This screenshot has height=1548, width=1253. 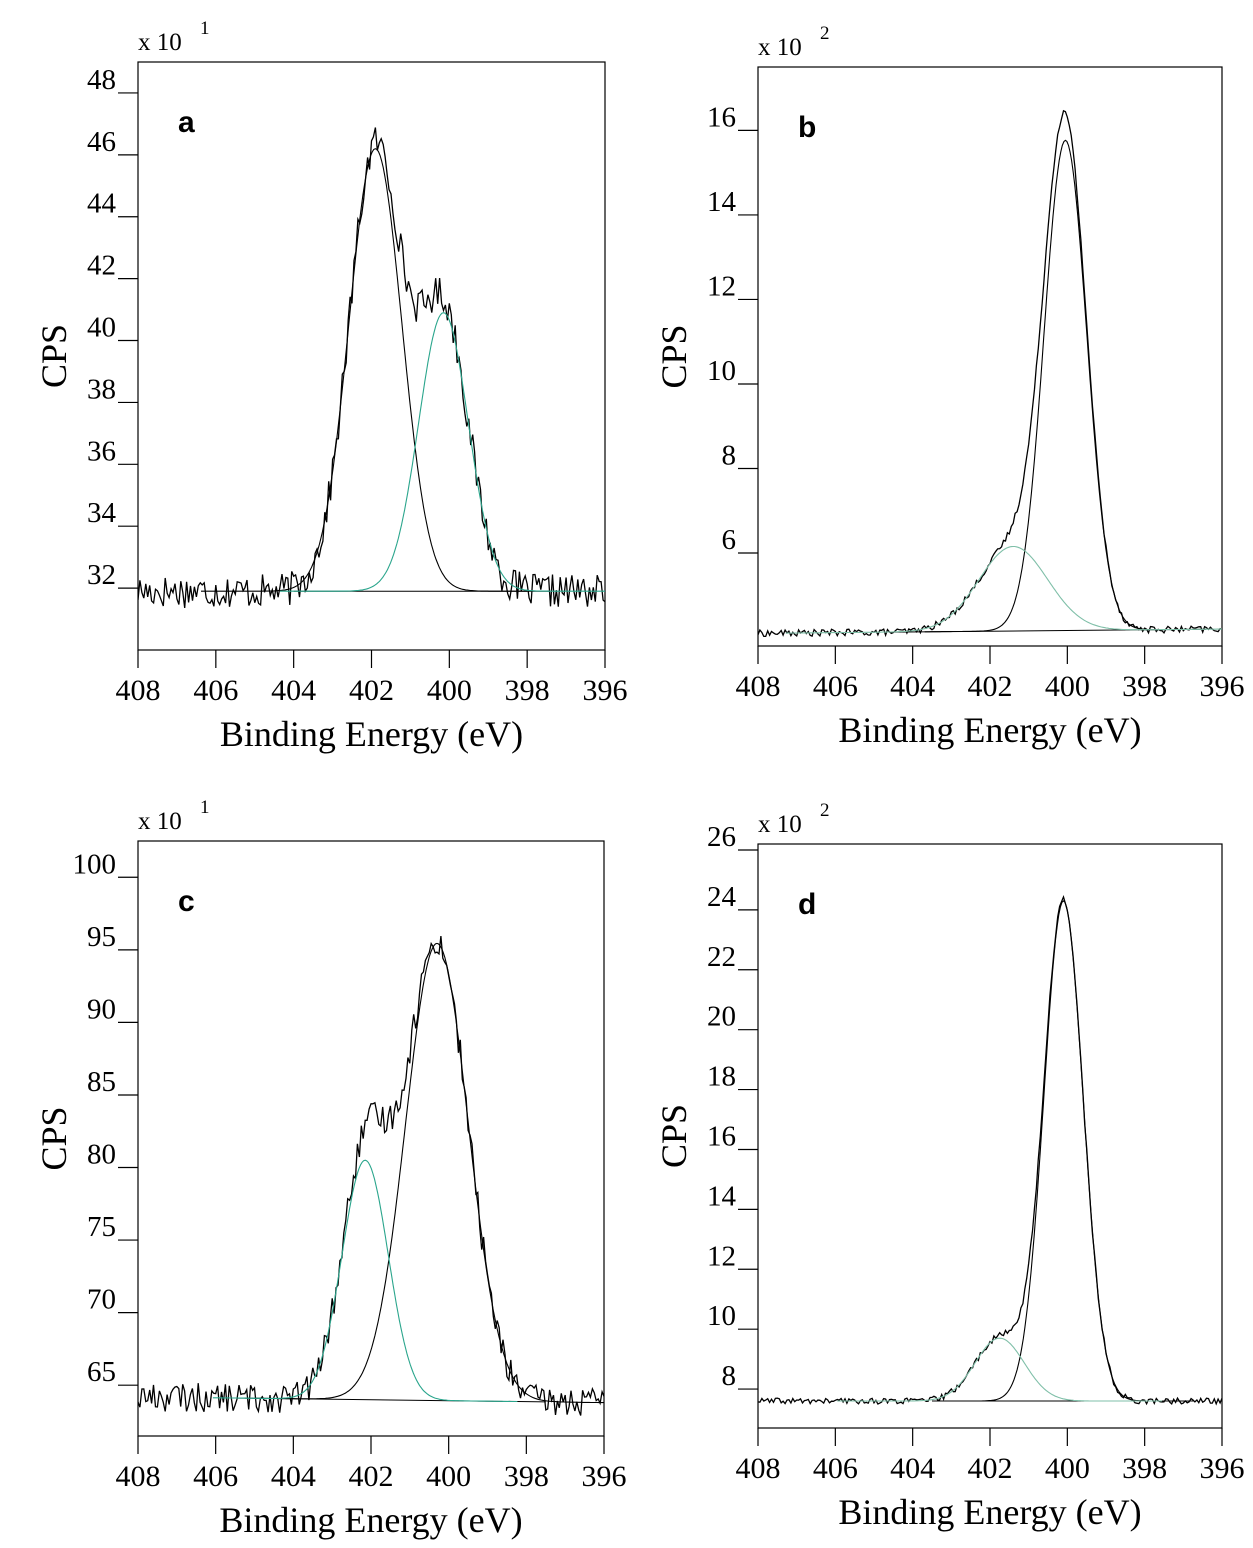 I want to click on panel-letter: b, so click(x=807, y=127).